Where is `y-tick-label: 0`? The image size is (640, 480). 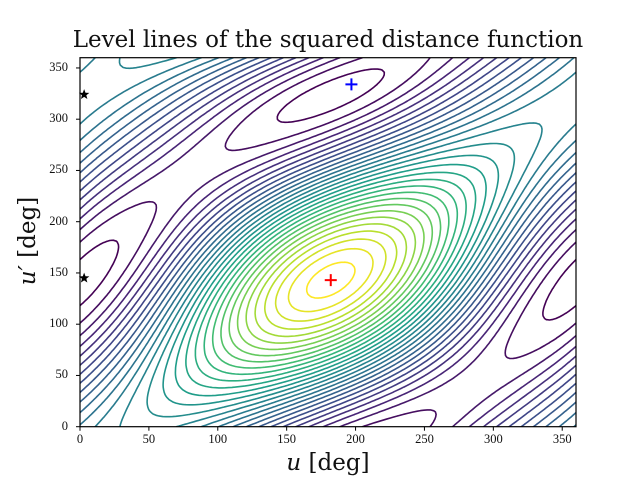
y-tick-label: 0 is located at coordinates (64, 425).